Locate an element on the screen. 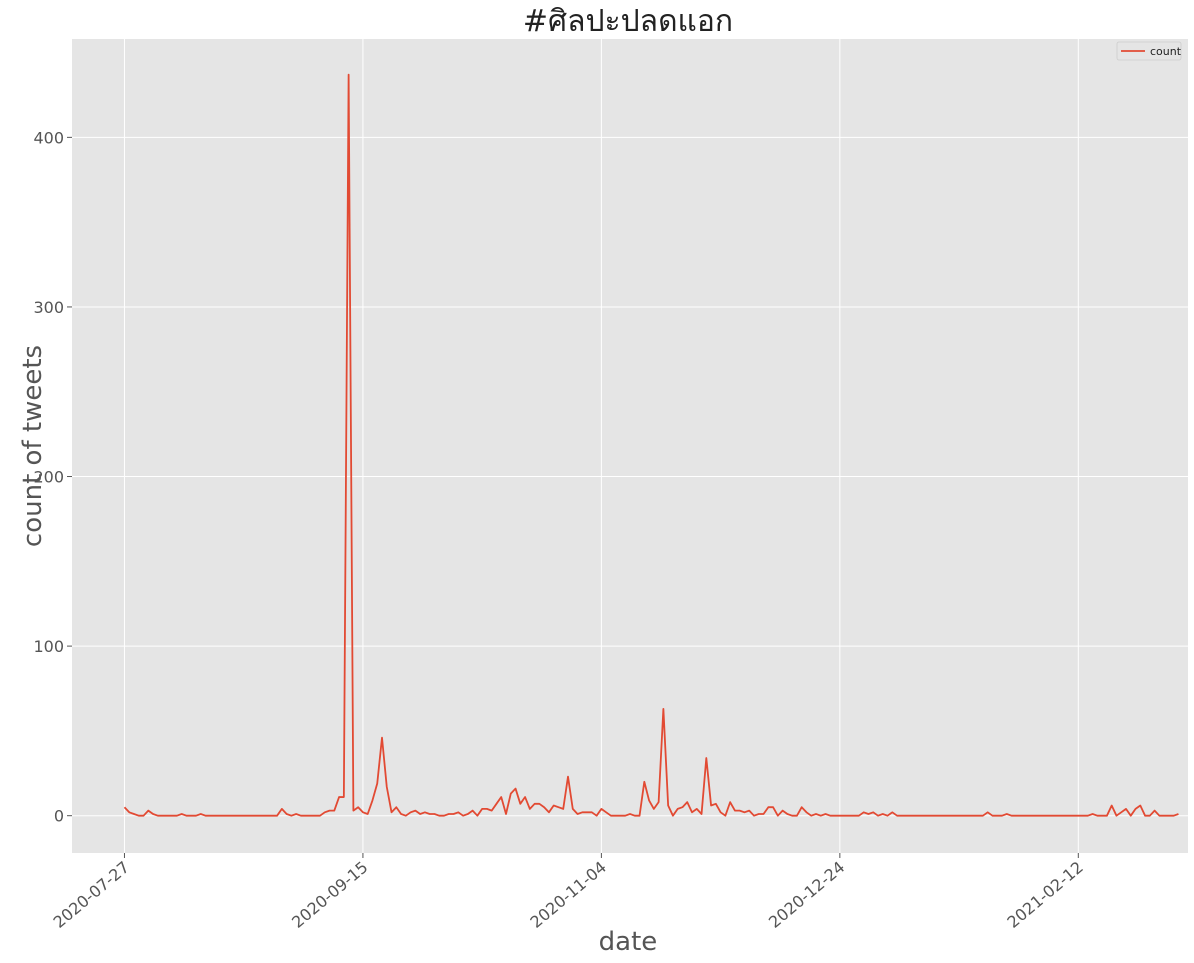 The width and height of the screenshot is (1194, 963). x-tick-label: 2020-09-15 is located at coordinates (329, 895).